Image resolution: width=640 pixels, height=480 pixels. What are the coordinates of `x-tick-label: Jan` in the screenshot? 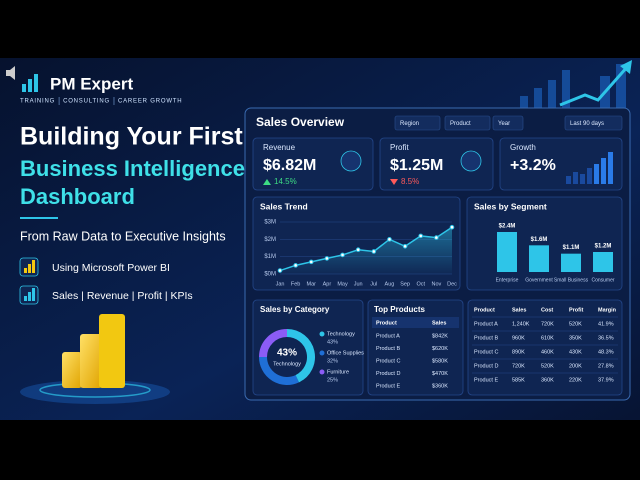 It's located at (280, 284).